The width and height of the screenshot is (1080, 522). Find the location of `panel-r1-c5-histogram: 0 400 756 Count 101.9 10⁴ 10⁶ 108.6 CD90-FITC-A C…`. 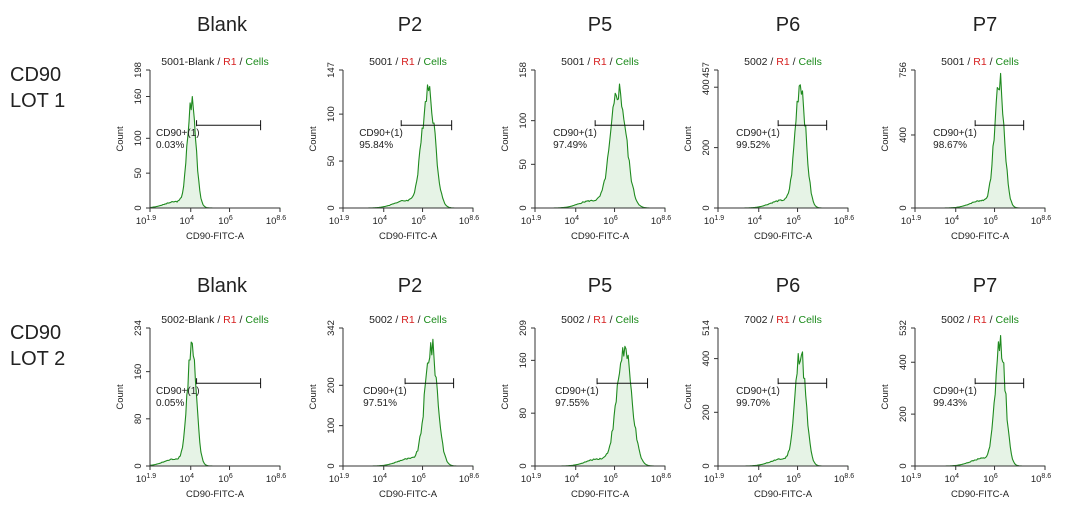

panel-r1-c5-histogram: 0 400 756 Count 101.9 10⁴ 10⁶ 108.6 CD90-FITC-A C… is located at coordinates (965, 152).